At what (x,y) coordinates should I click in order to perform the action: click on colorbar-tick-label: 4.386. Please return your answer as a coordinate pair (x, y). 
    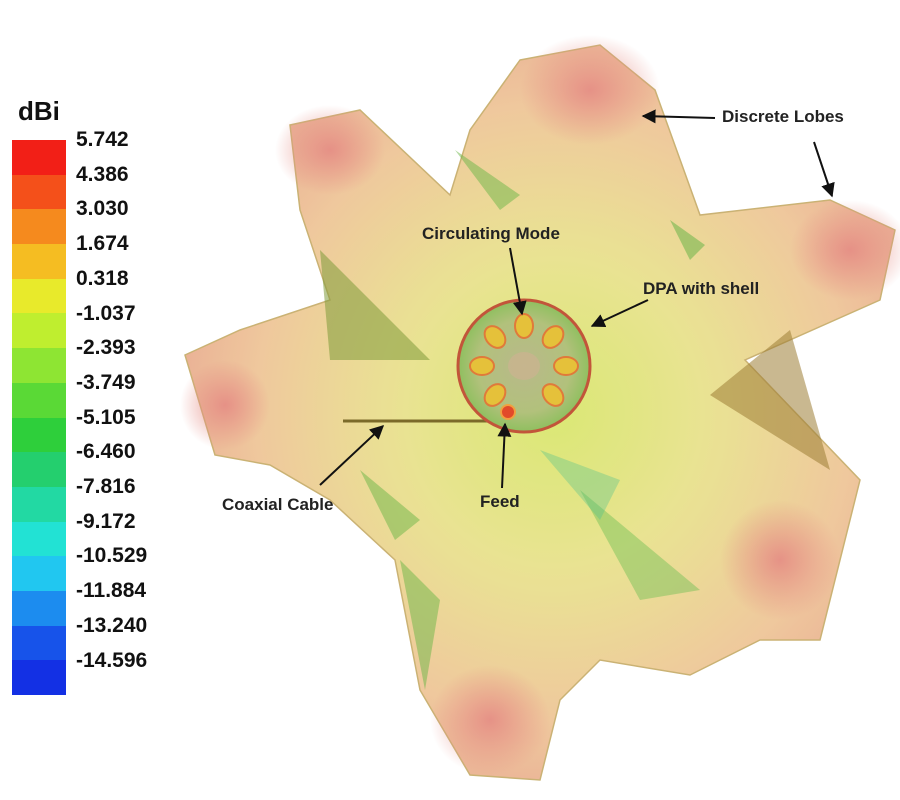
    Looking at the image, I should click on (102, 174).